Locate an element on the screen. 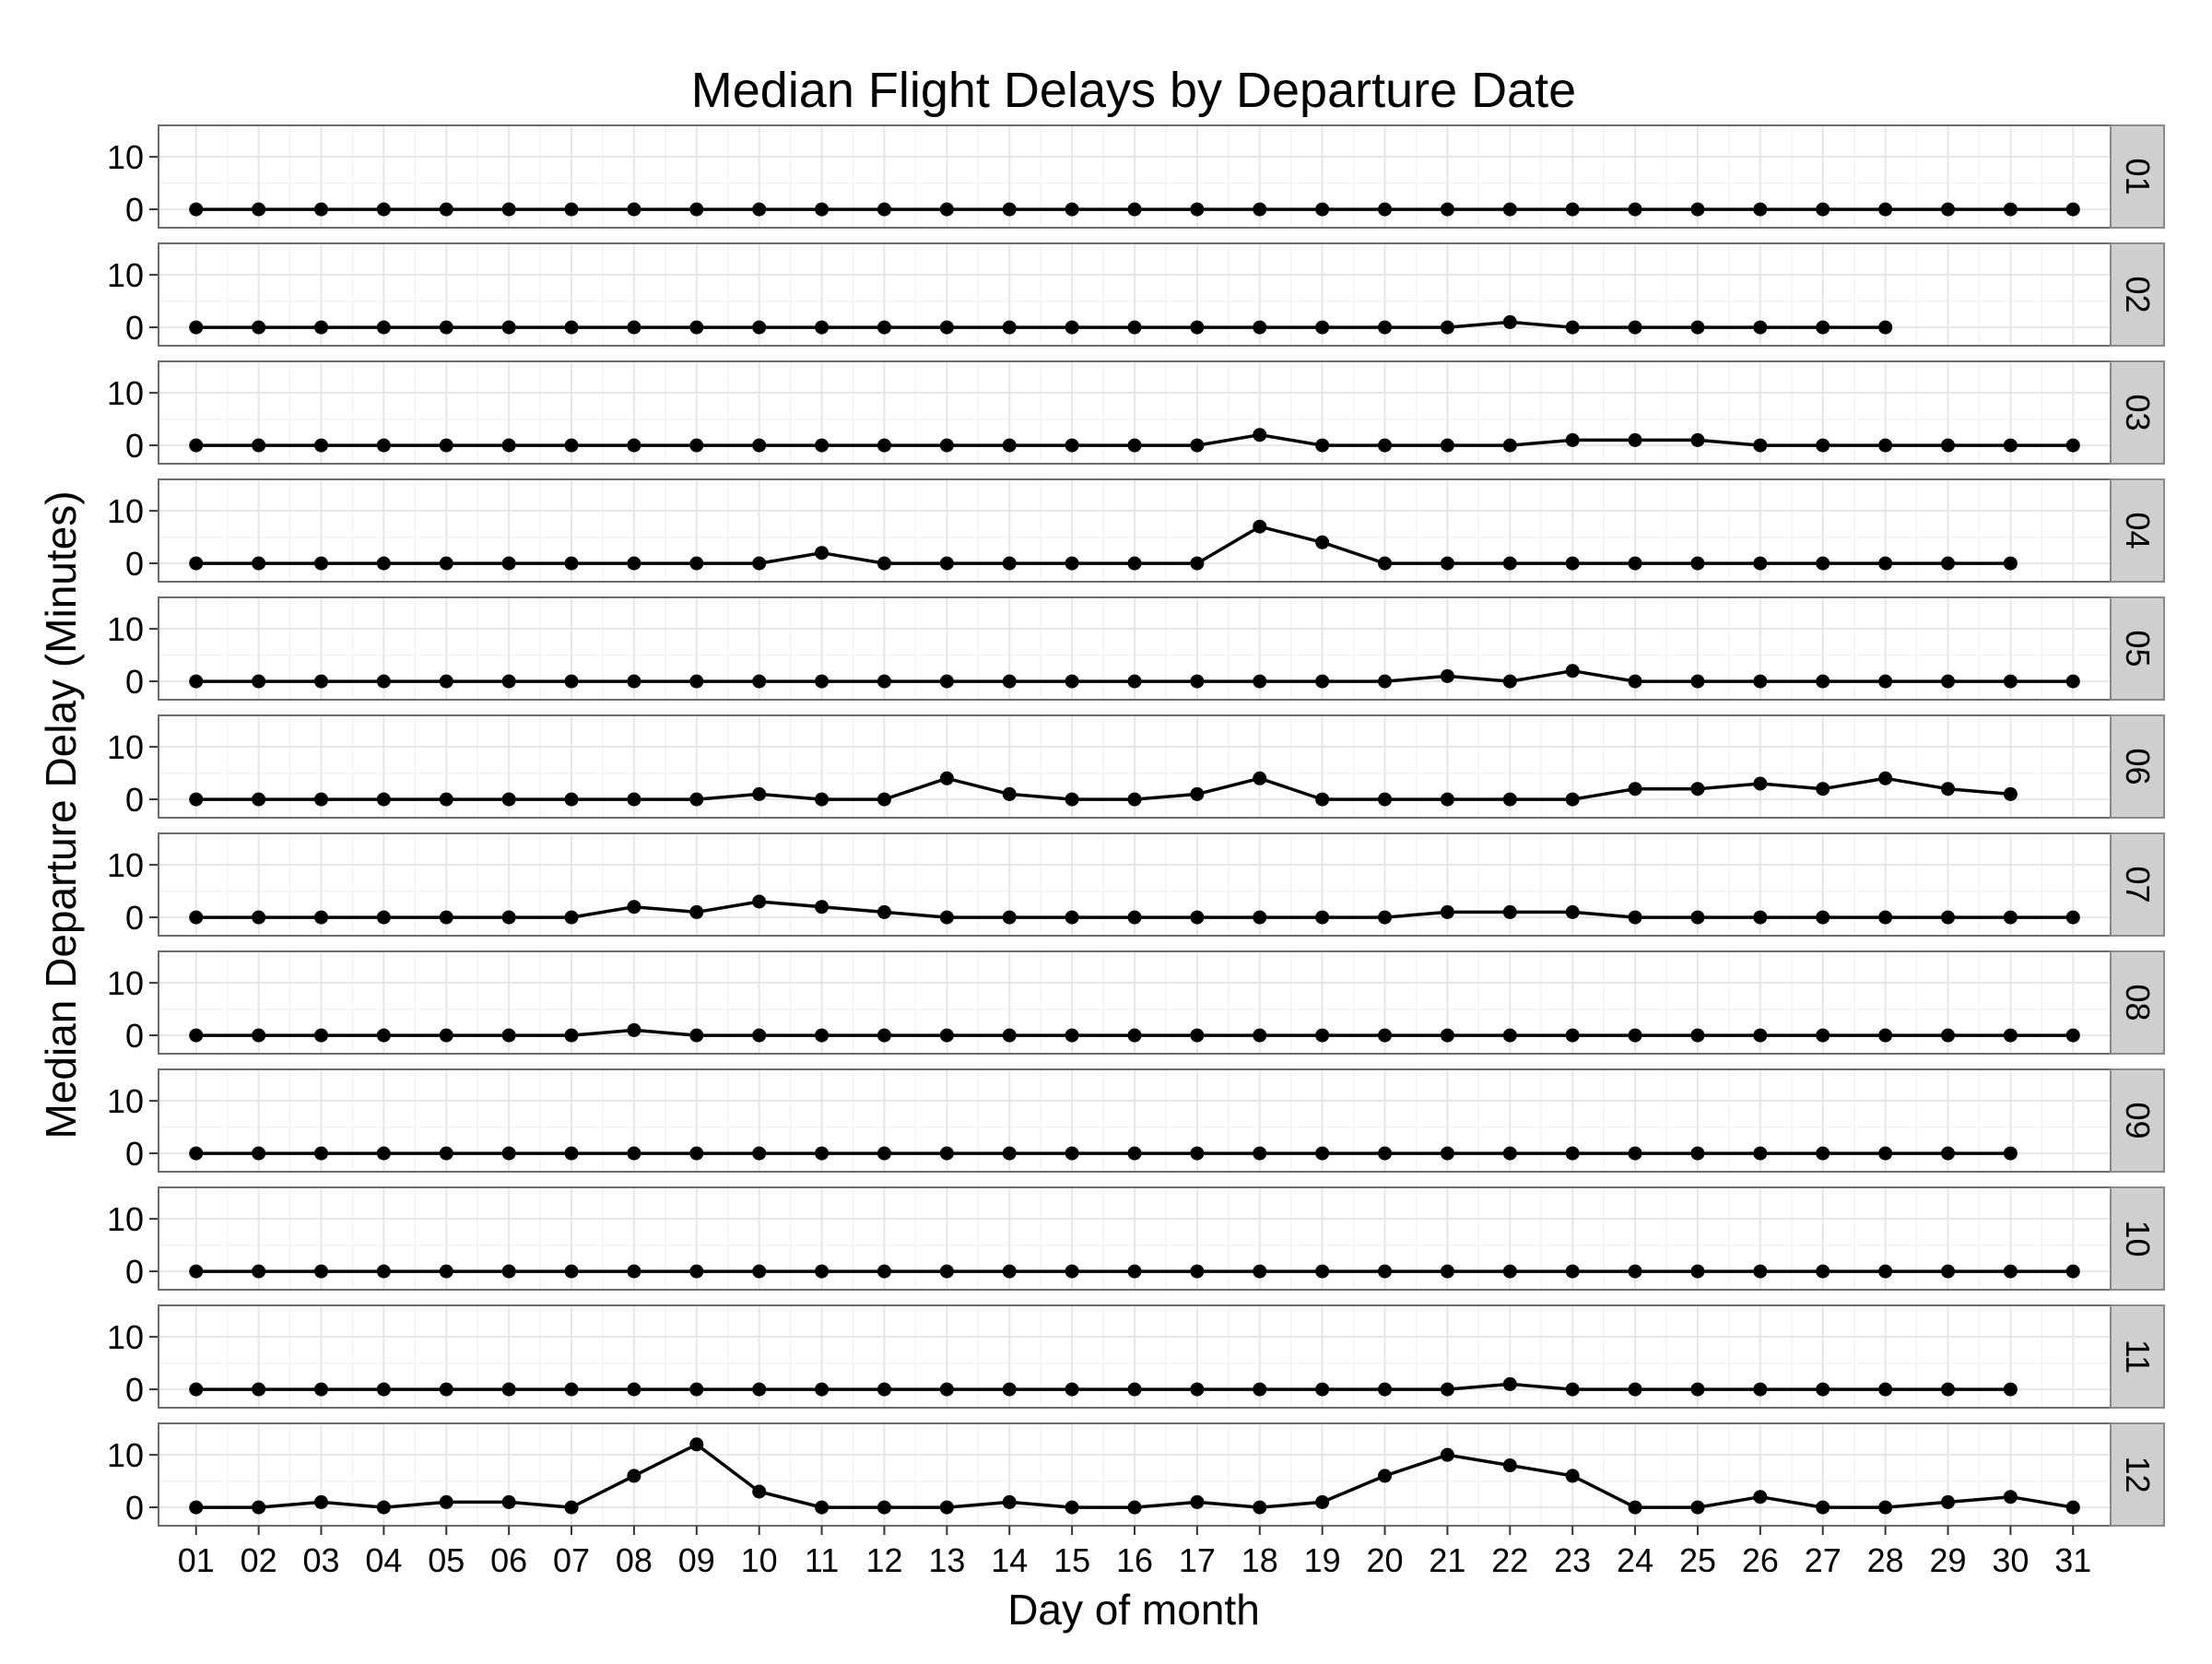  facet-strip-label: 11 is located at coordinates (2138, 1356).